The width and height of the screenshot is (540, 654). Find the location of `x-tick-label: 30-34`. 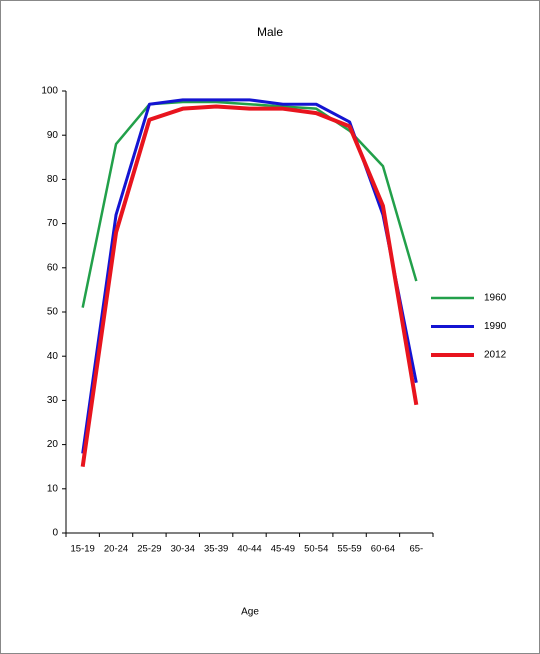

x-tick-label: 30-34 is located at coordinates (183, 549).